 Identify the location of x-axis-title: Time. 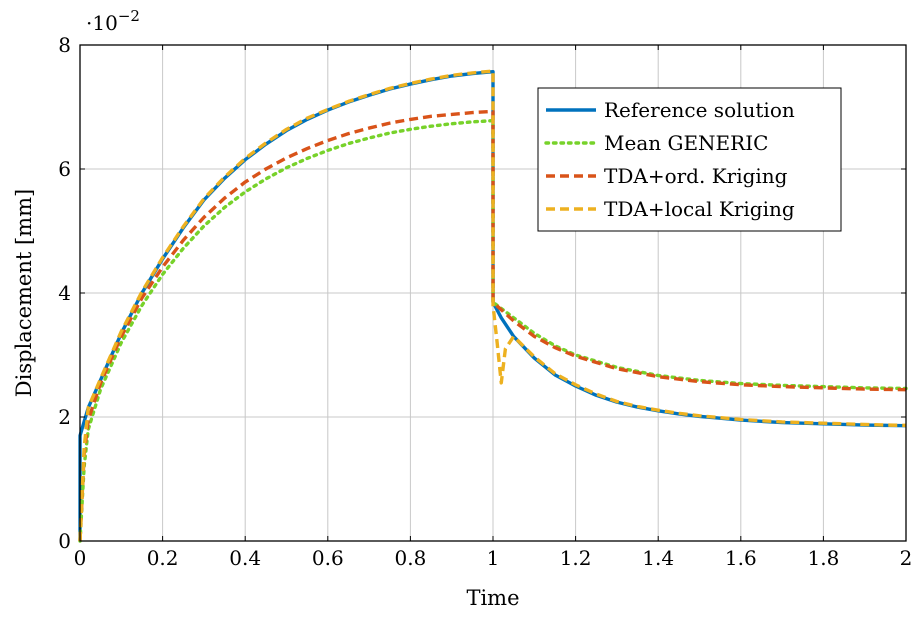
(492, 598).